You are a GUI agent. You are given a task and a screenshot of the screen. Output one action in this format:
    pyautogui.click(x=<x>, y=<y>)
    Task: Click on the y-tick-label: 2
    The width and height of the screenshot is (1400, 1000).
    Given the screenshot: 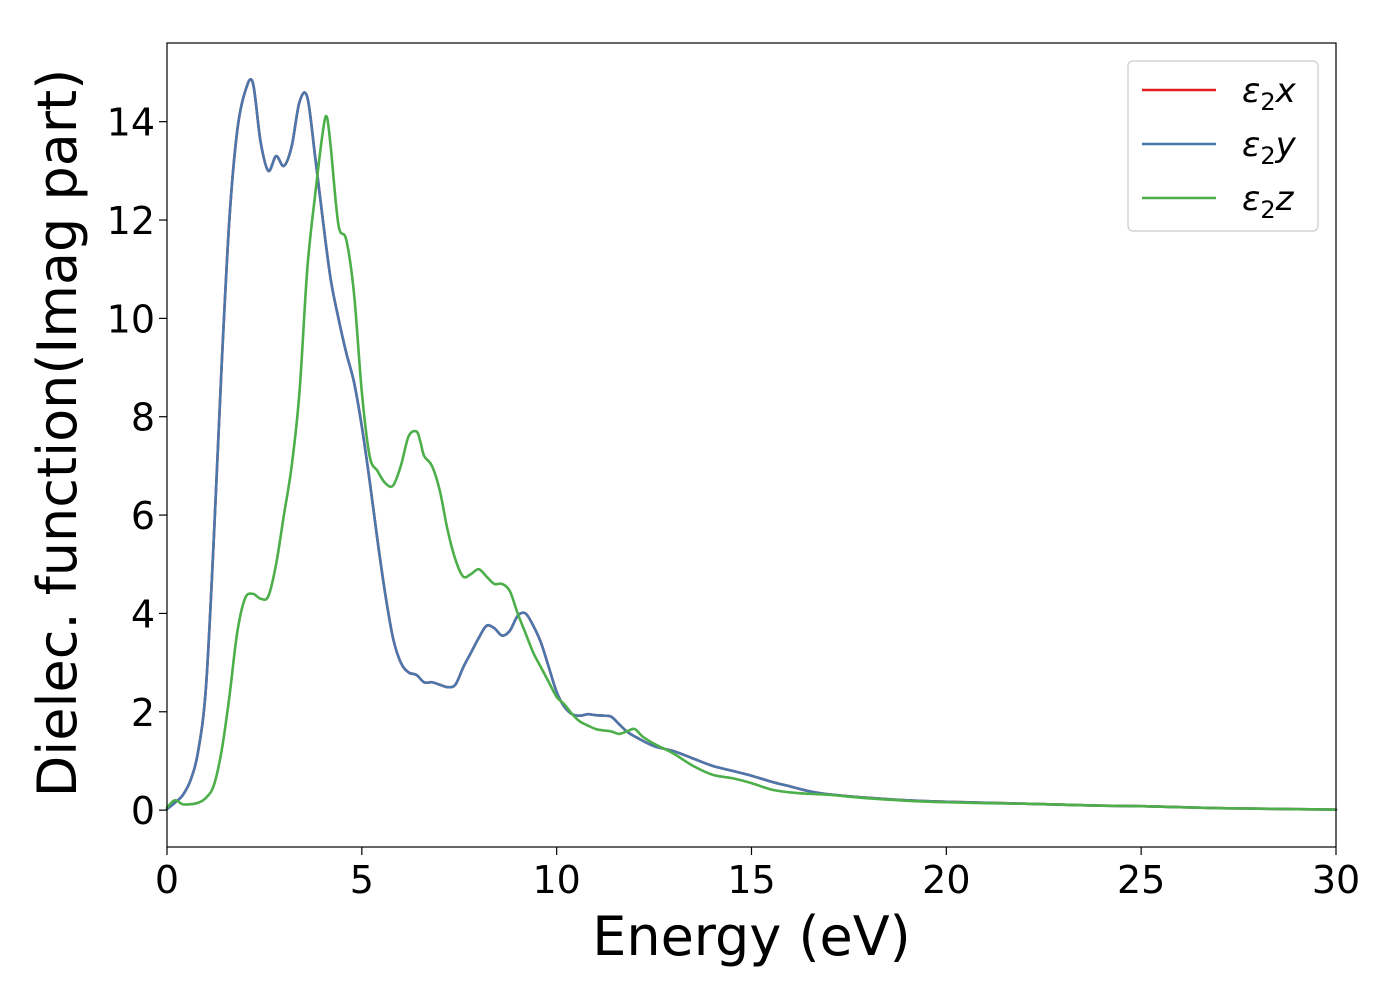 What is the action you would take?
    pyautogui.click(x=143, y=713)
    